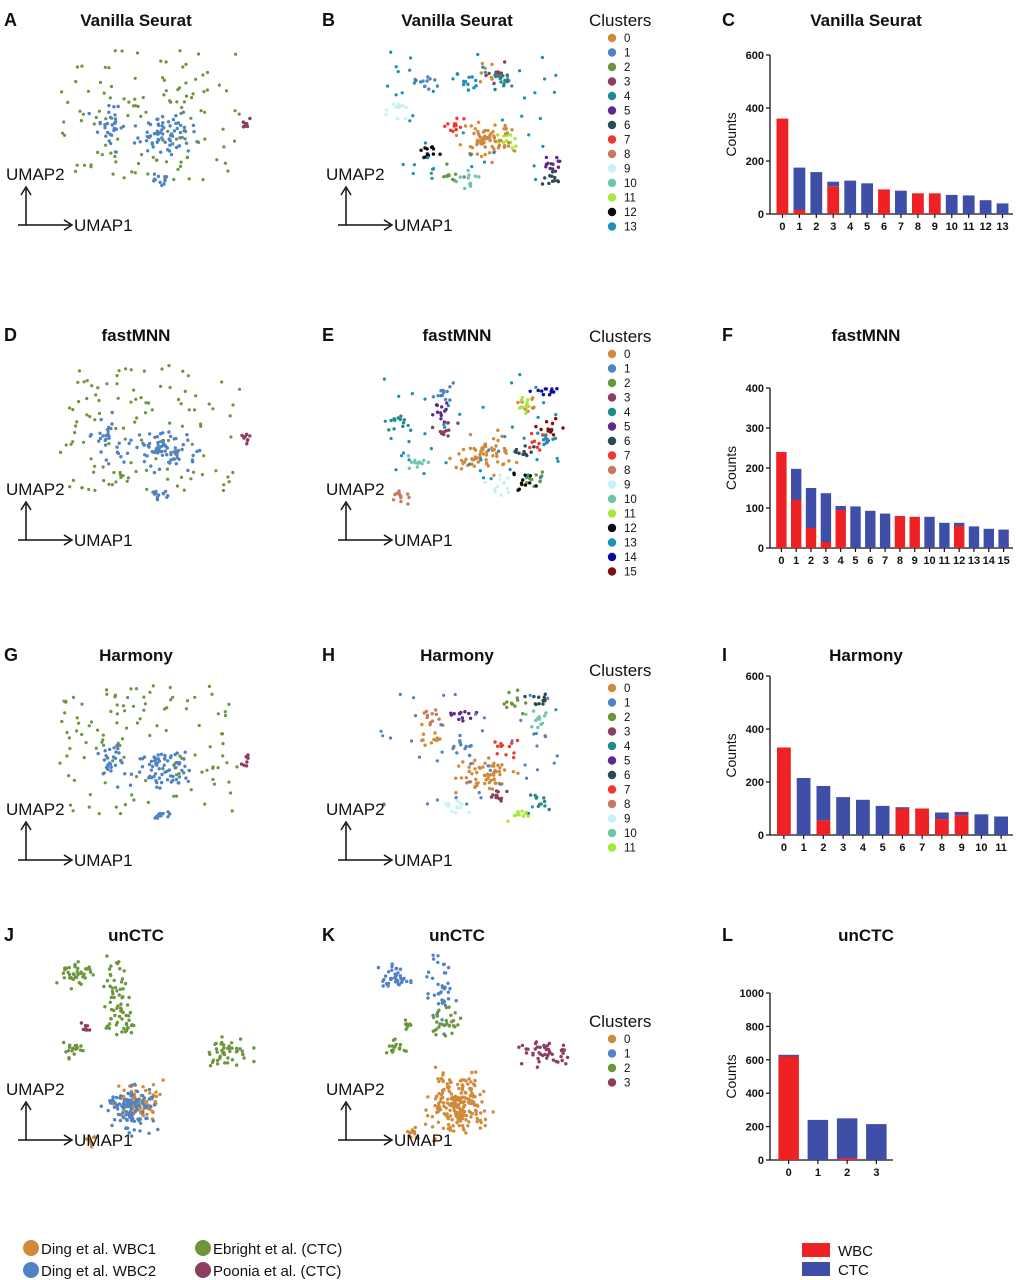 The image size is (1016, 1280). What do you see at coordinates (35, 1089) in the screenshot?
I see `umap2-label: UMAP2` at bounding box center [35, 1089].